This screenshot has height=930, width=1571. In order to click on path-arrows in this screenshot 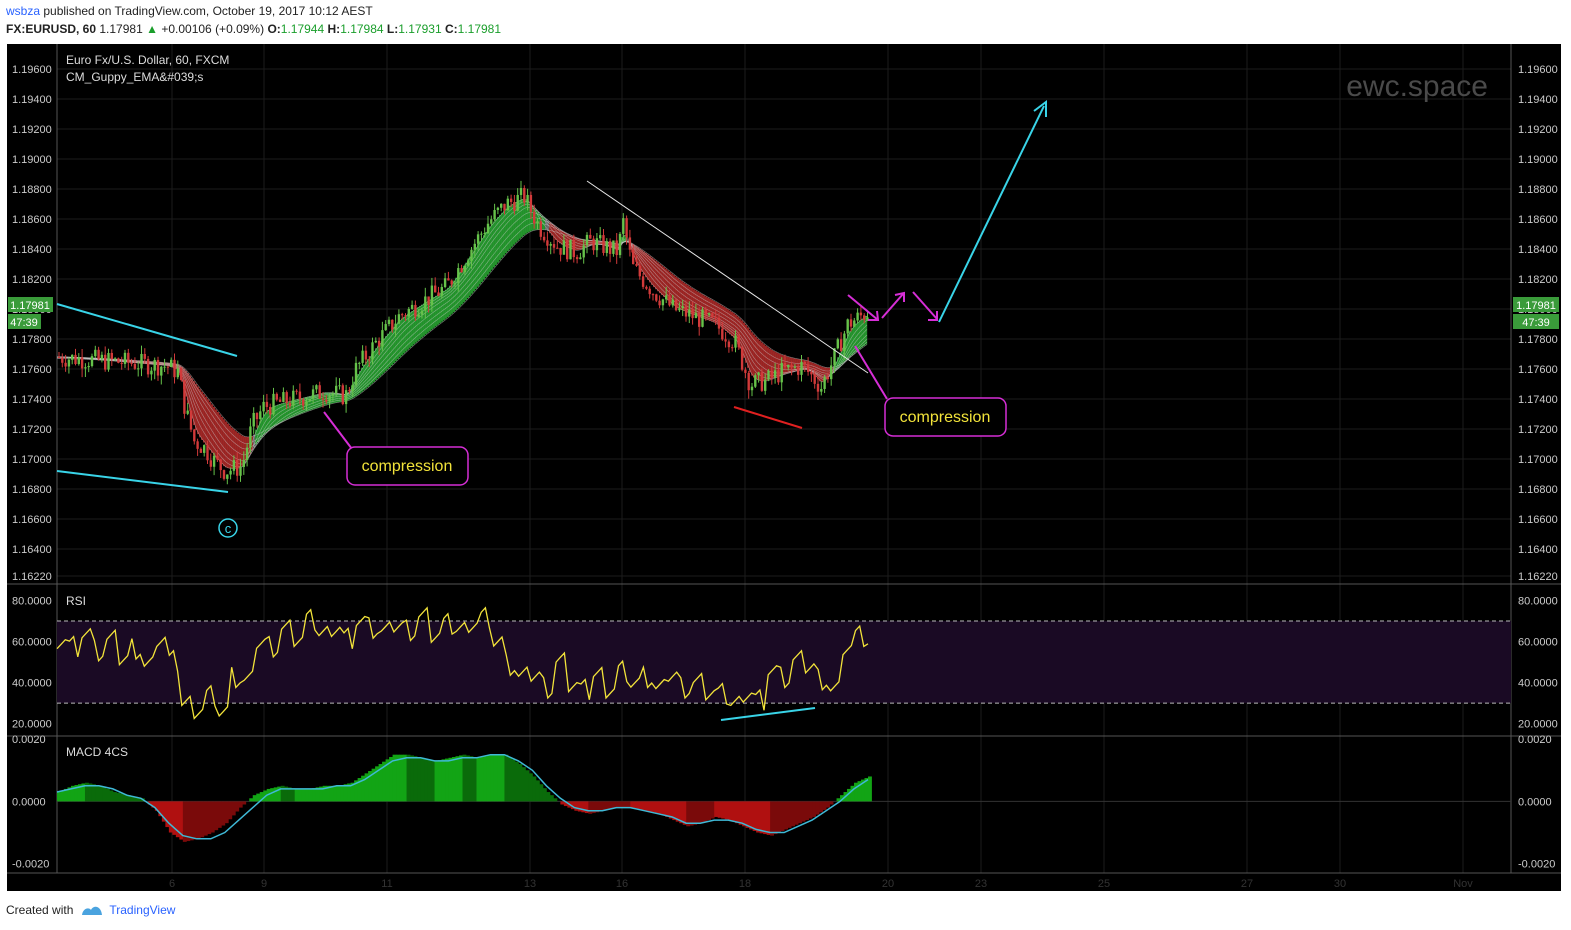, I will do `click(892, 306)`.